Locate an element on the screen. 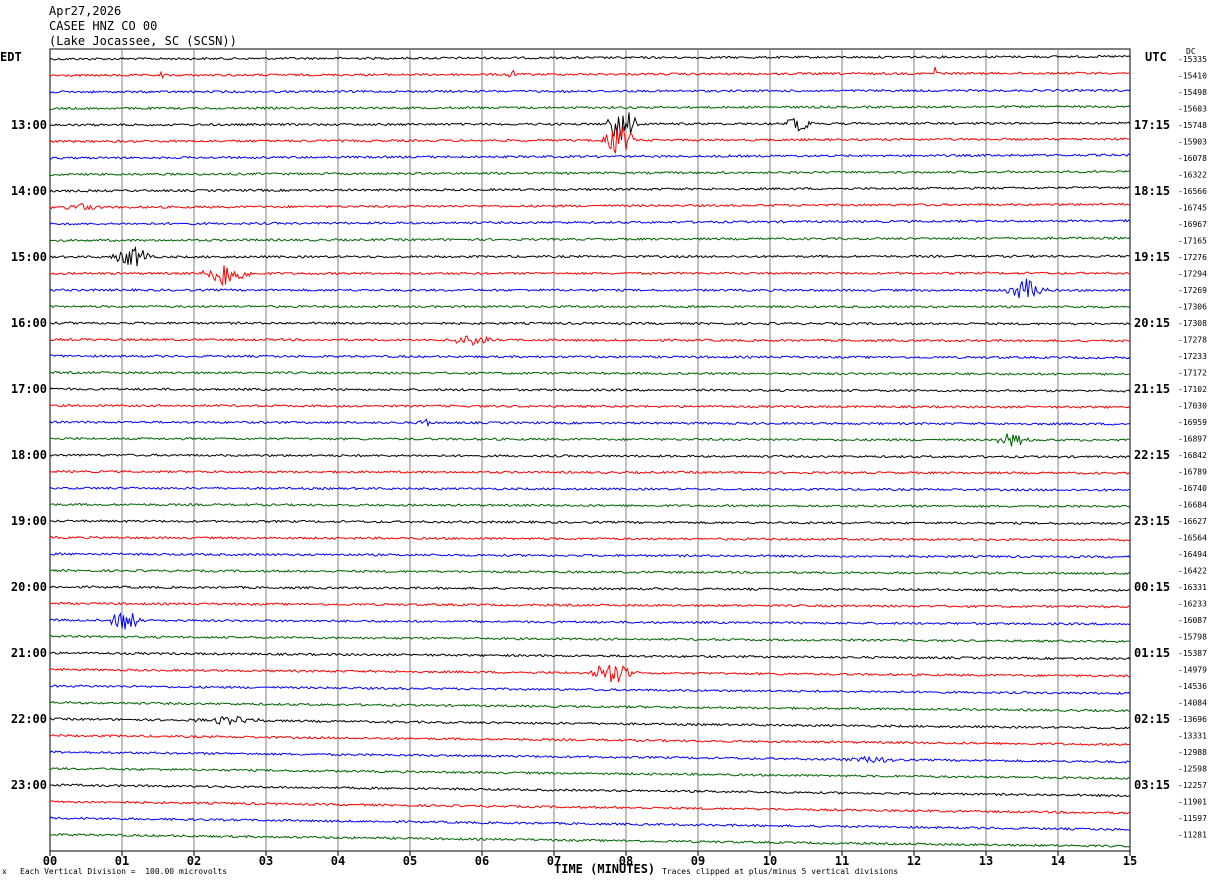 This screenshot has width=1210, height=886. dc-offset-label: -17102 is located at coordinates (1192, 389).